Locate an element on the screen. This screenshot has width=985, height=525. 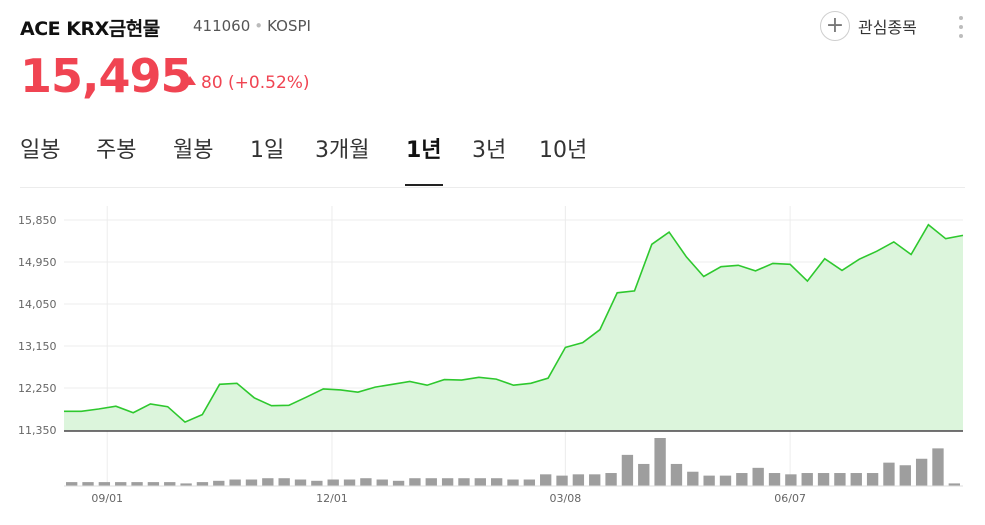
x-tick-label: 06/07 is located at coordinates (790, 498).